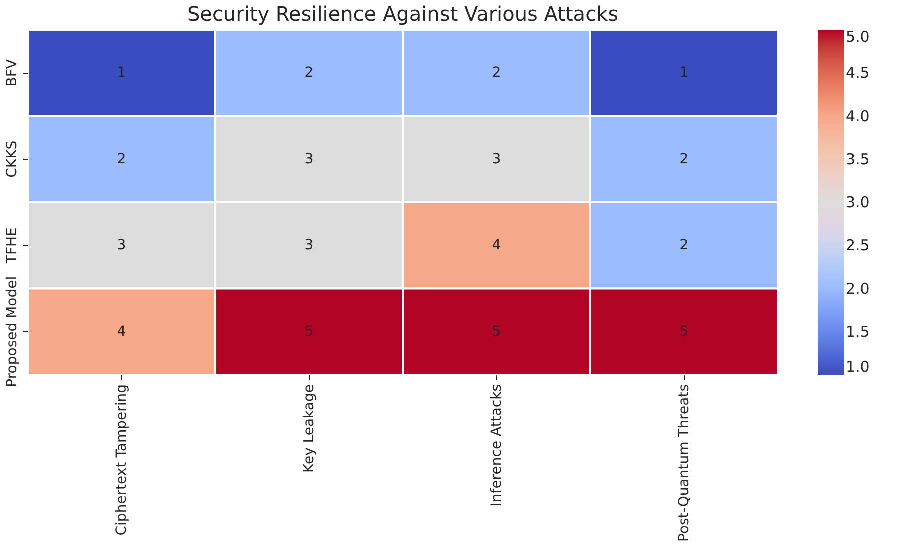  Describe the element at coordinates (858, 159) in the screenshot. I see `color-bar-label: 3.5` at that location.